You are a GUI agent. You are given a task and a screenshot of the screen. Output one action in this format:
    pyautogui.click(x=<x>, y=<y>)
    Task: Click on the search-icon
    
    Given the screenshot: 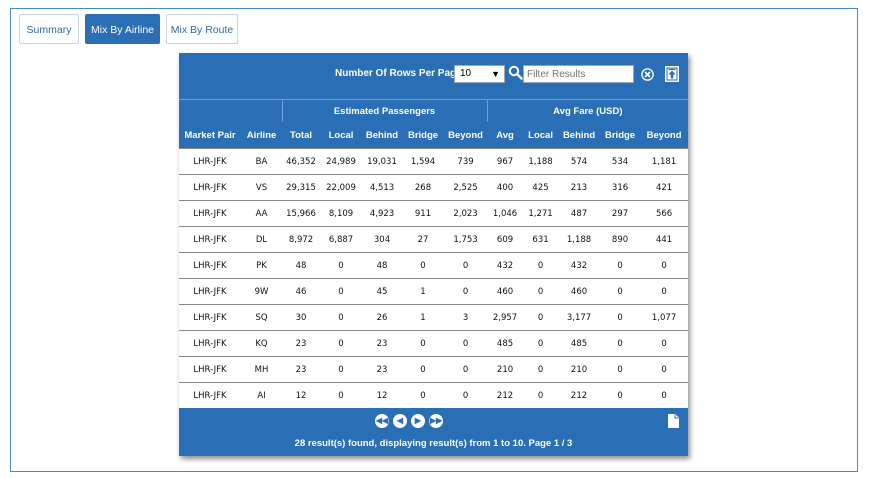 What is the action you would take?
    pyautogui.click(x=515, y=72)
    